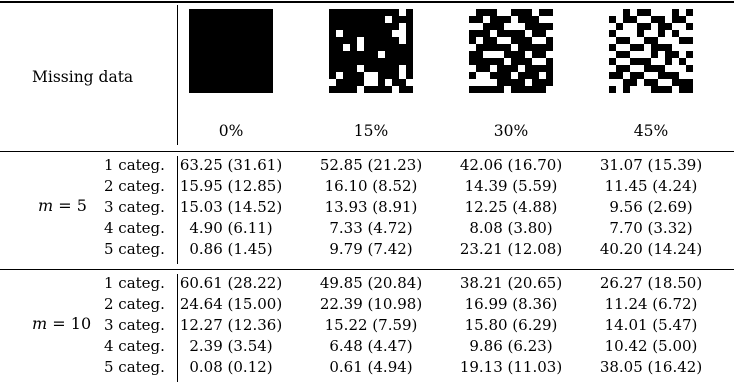 The image size is (734, 387). I want to click on top-rule, so click(367, 2).